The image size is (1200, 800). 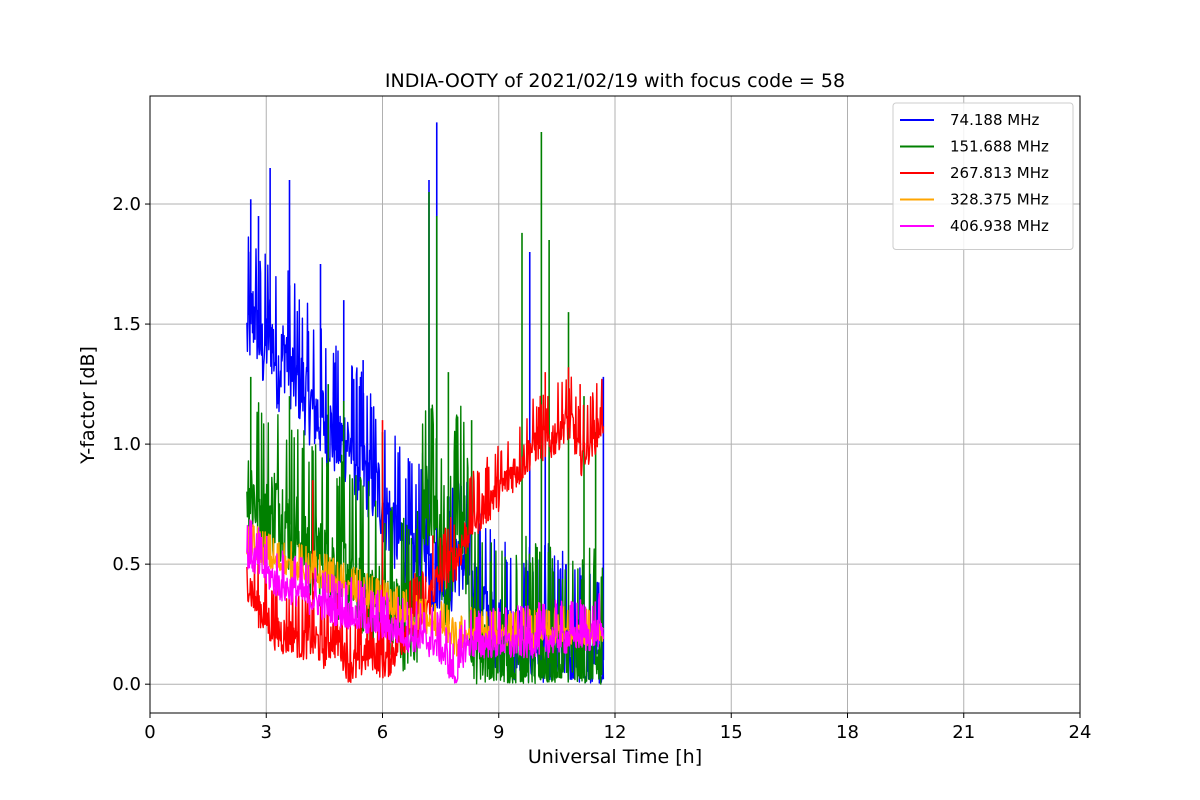 I want to click on legend-label: 406.938 MHz, so click(x=999, y=226).